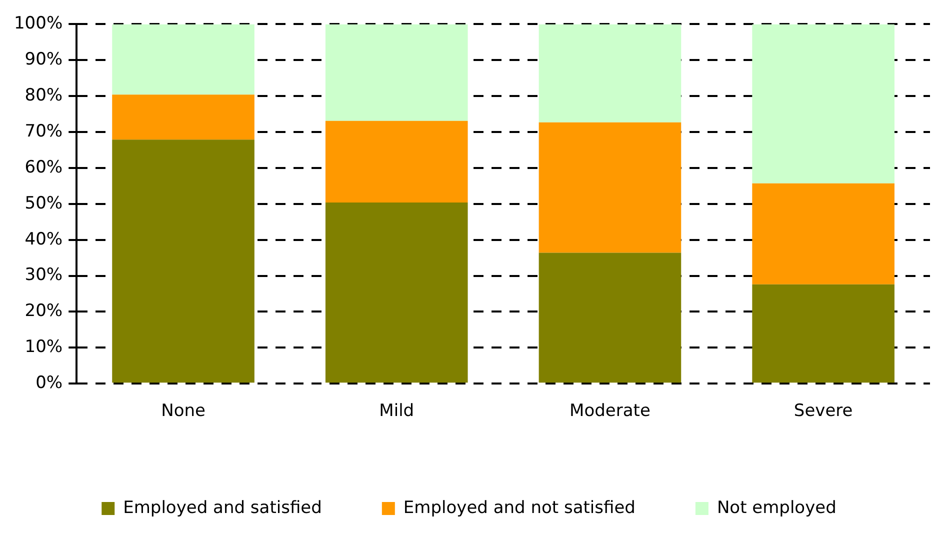 The image size is (938, 535). What do you see at coordinates (43, 167) in the screenshot?
I see `y-tick-label: 60%` at bounding box center [43, 167].